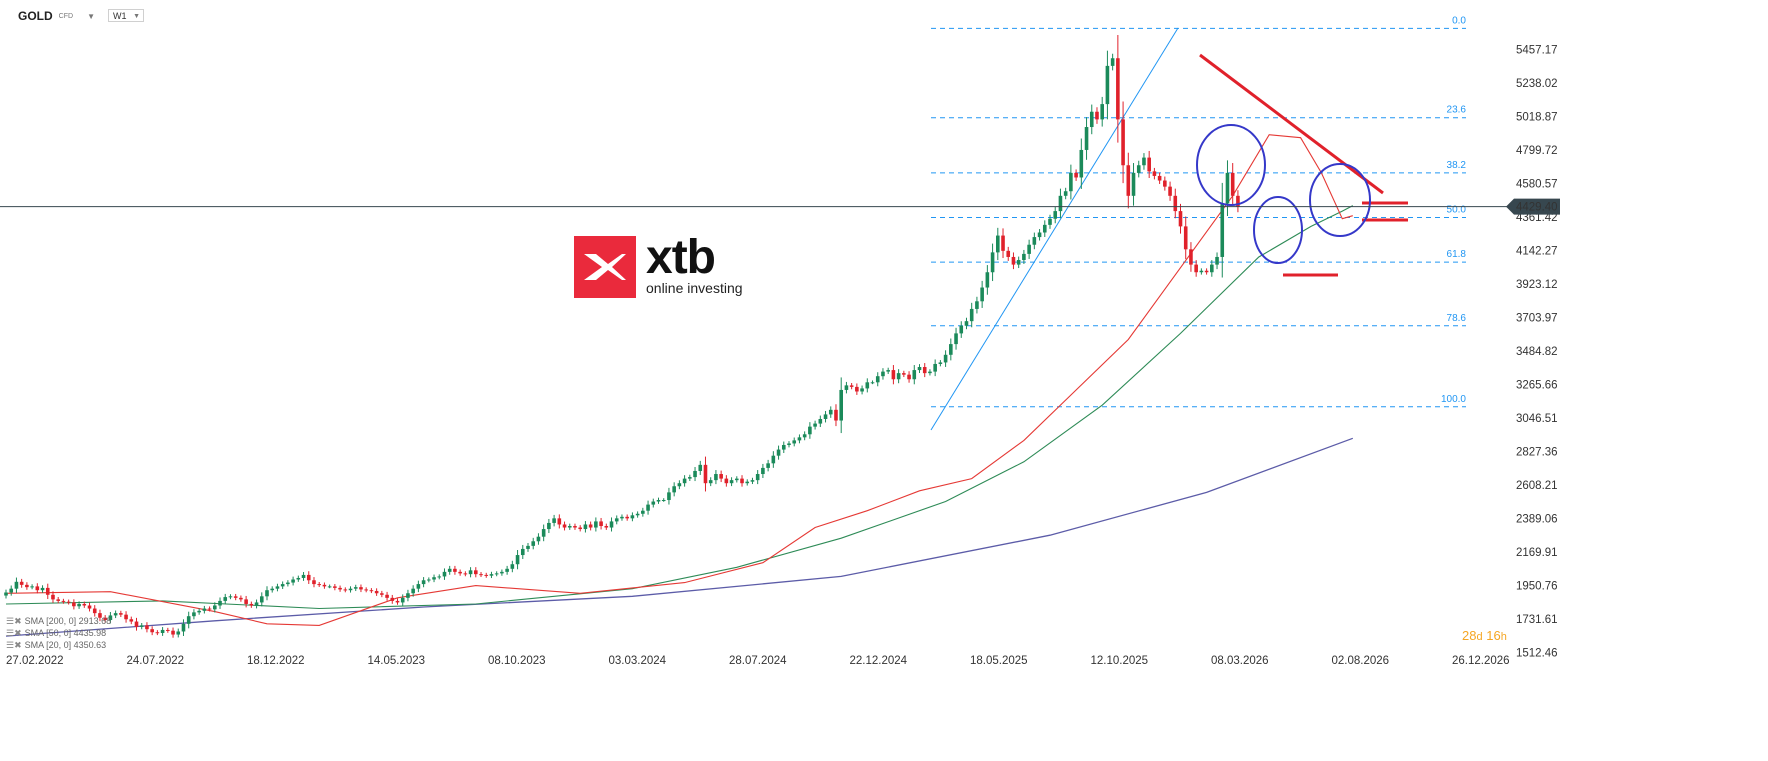 The height and width of the screenshot is (761, 1768). I want to click on countdown-hours: 16, so click(1493, 635).